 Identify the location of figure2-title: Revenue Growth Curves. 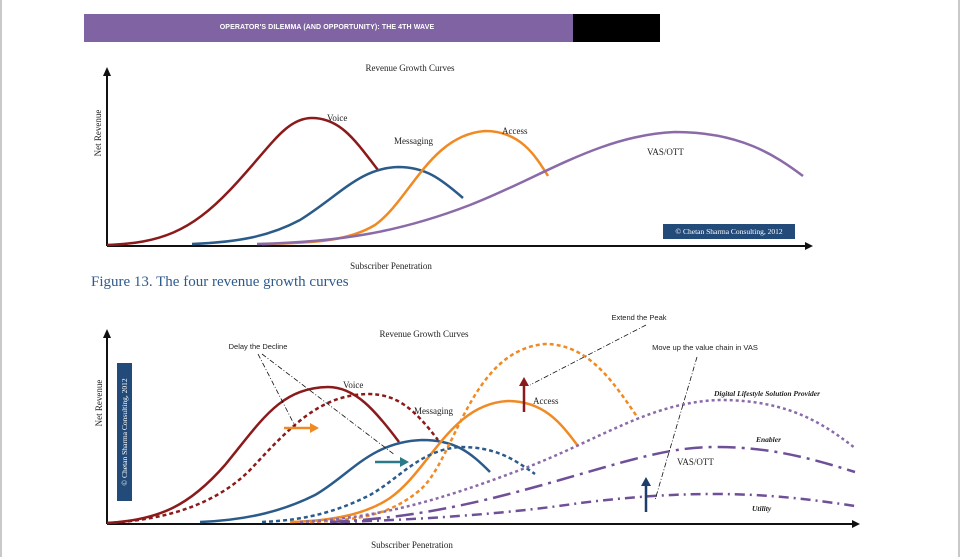
(424, 334).